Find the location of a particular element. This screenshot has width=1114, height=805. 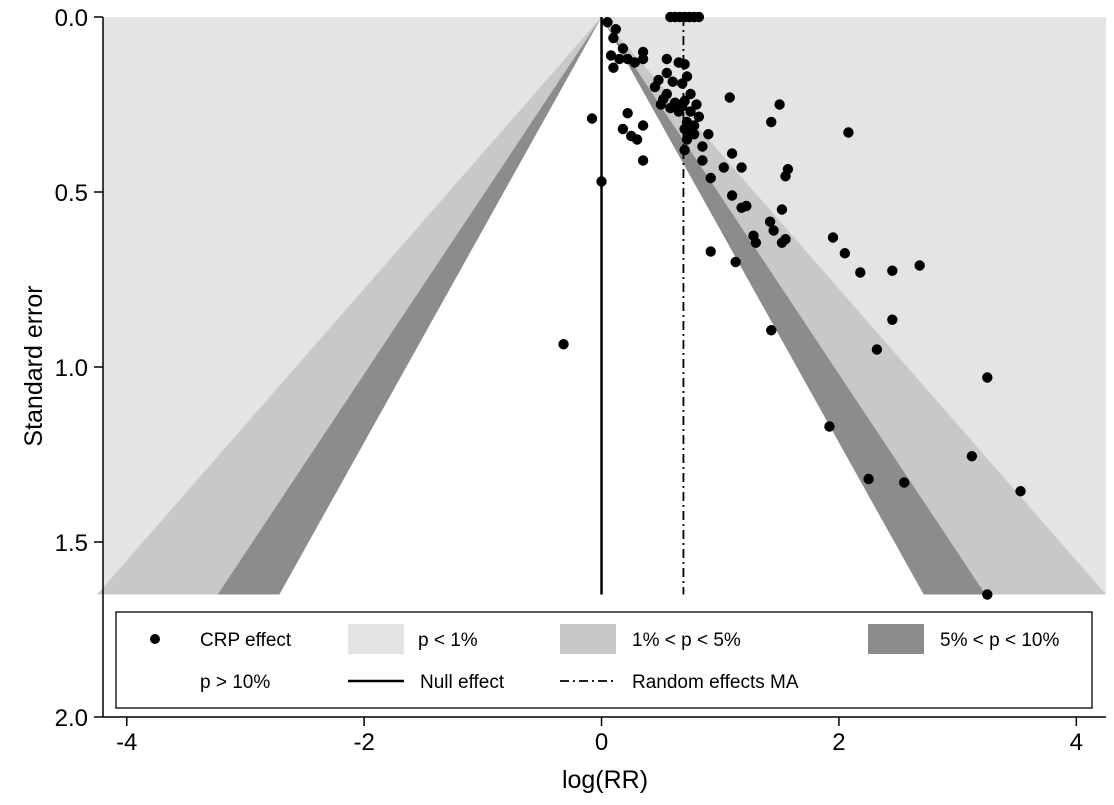

y-tick-label: 0.5 is located at coordinates (71, 193).